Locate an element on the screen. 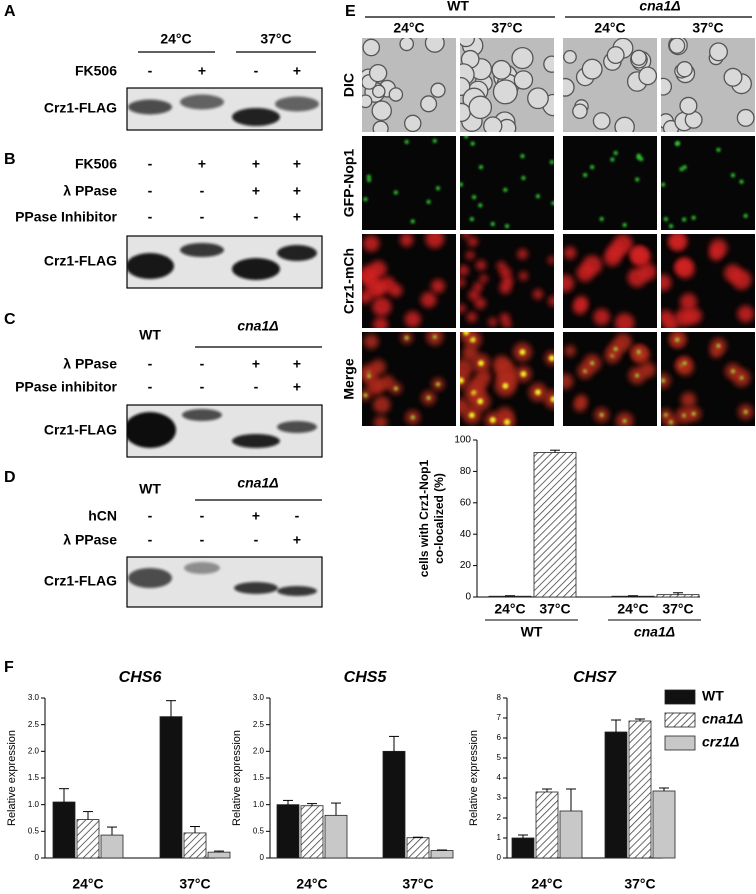  panel-label: A is located at coordinates (10, 11).